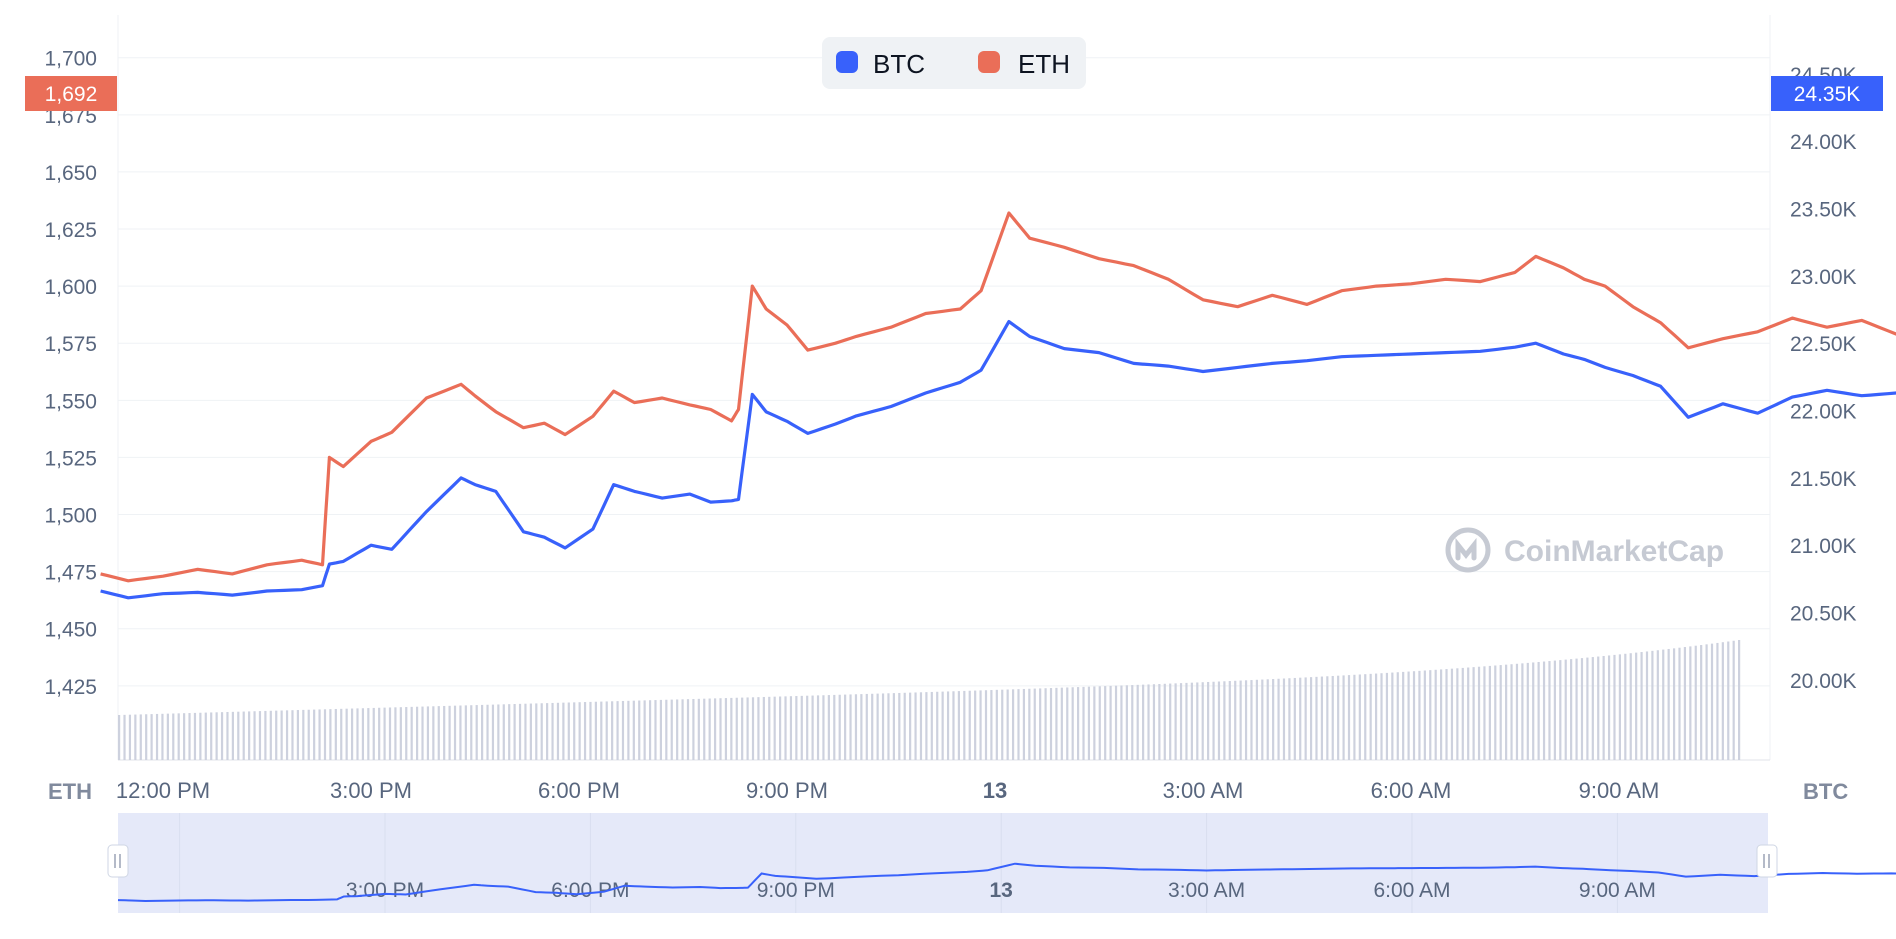 This screenshot has width=1896, height=939. What do you see at coordinates (70, 230) in the screenshot?
I see `eth-tick-label: 1,625` at bounding box center [70, 230].